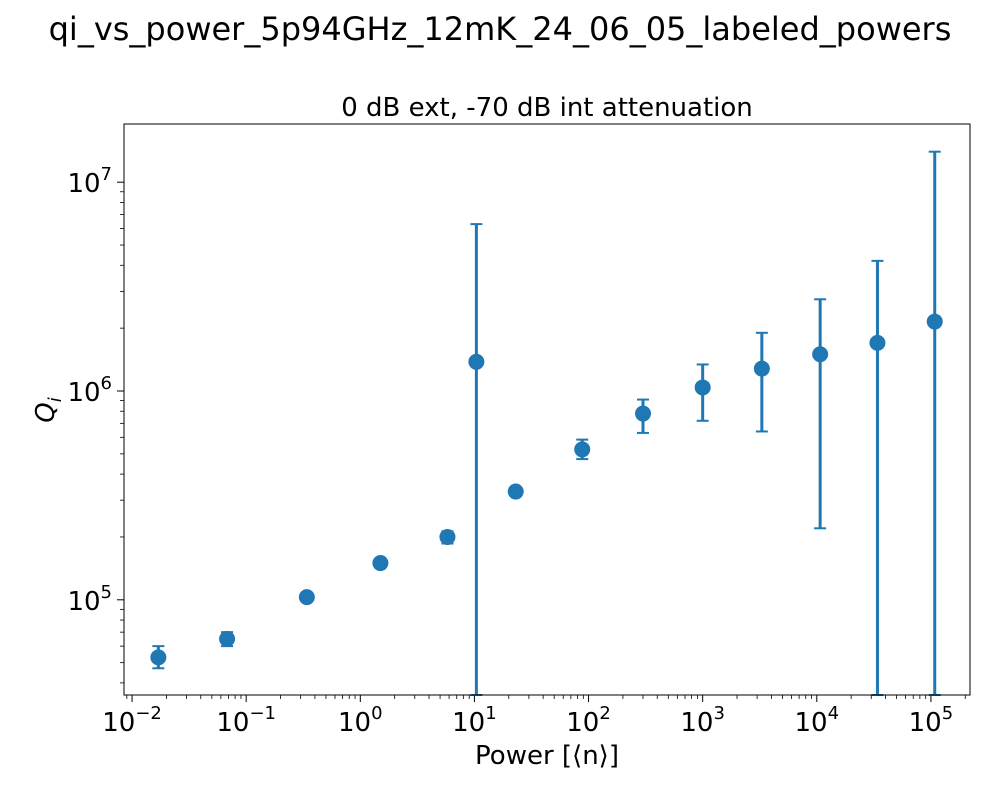  Describe the element at coordinates (947, 713) in the screenshot. I see `x-tick-exp: 5` at that location.